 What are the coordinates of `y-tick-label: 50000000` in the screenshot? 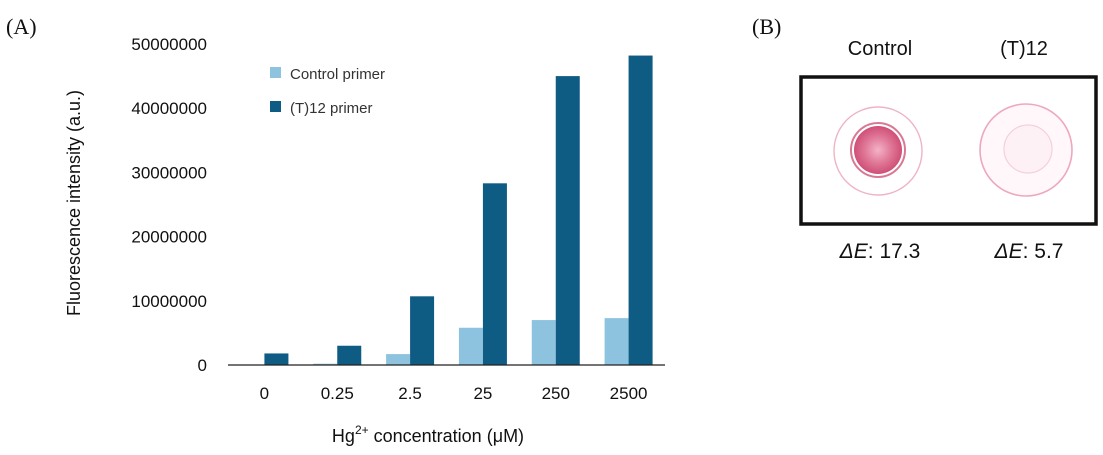 It's located at (169, 44).